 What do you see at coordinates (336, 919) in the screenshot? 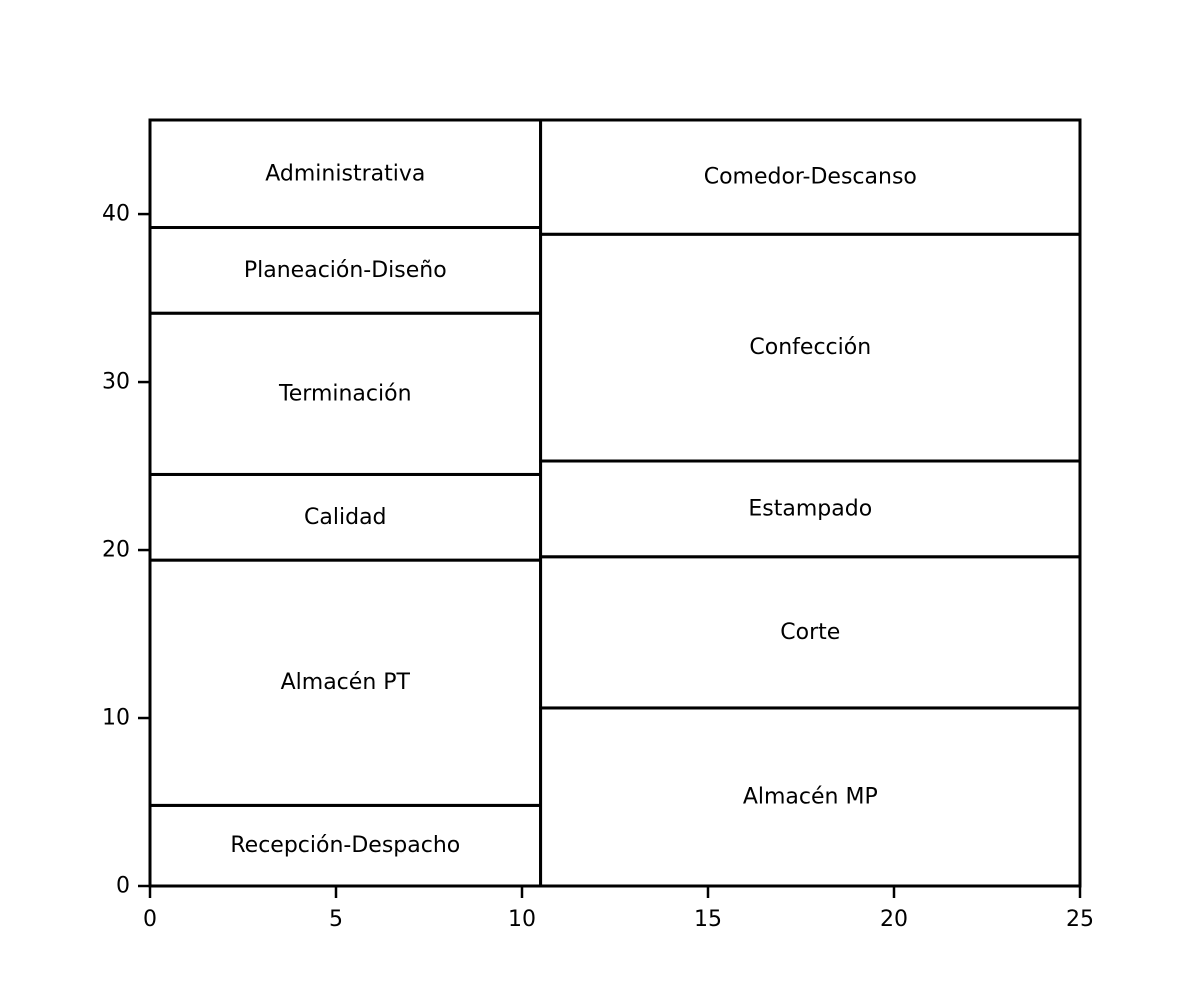
I see `x-tick-label: 5` at bounding box center [336, 919].